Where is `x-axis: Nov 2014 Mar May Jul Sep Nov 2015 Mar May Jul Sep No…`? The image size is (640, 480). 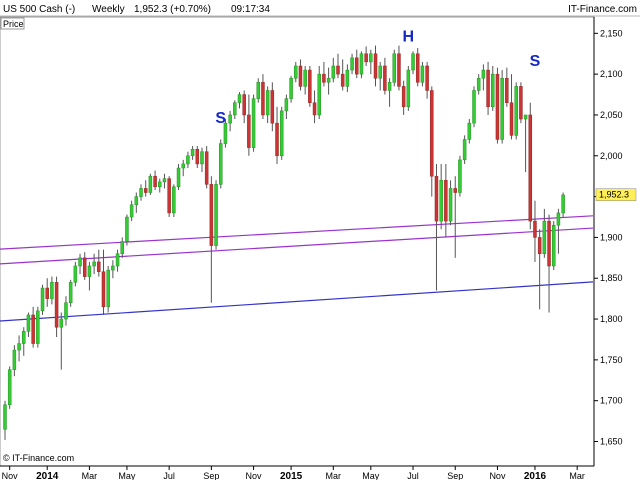
x-axis: Nov 2014 Mar May Jul Sep Nov 2015 Mar May Jul Sep No… is located at coordinates (293, 473).